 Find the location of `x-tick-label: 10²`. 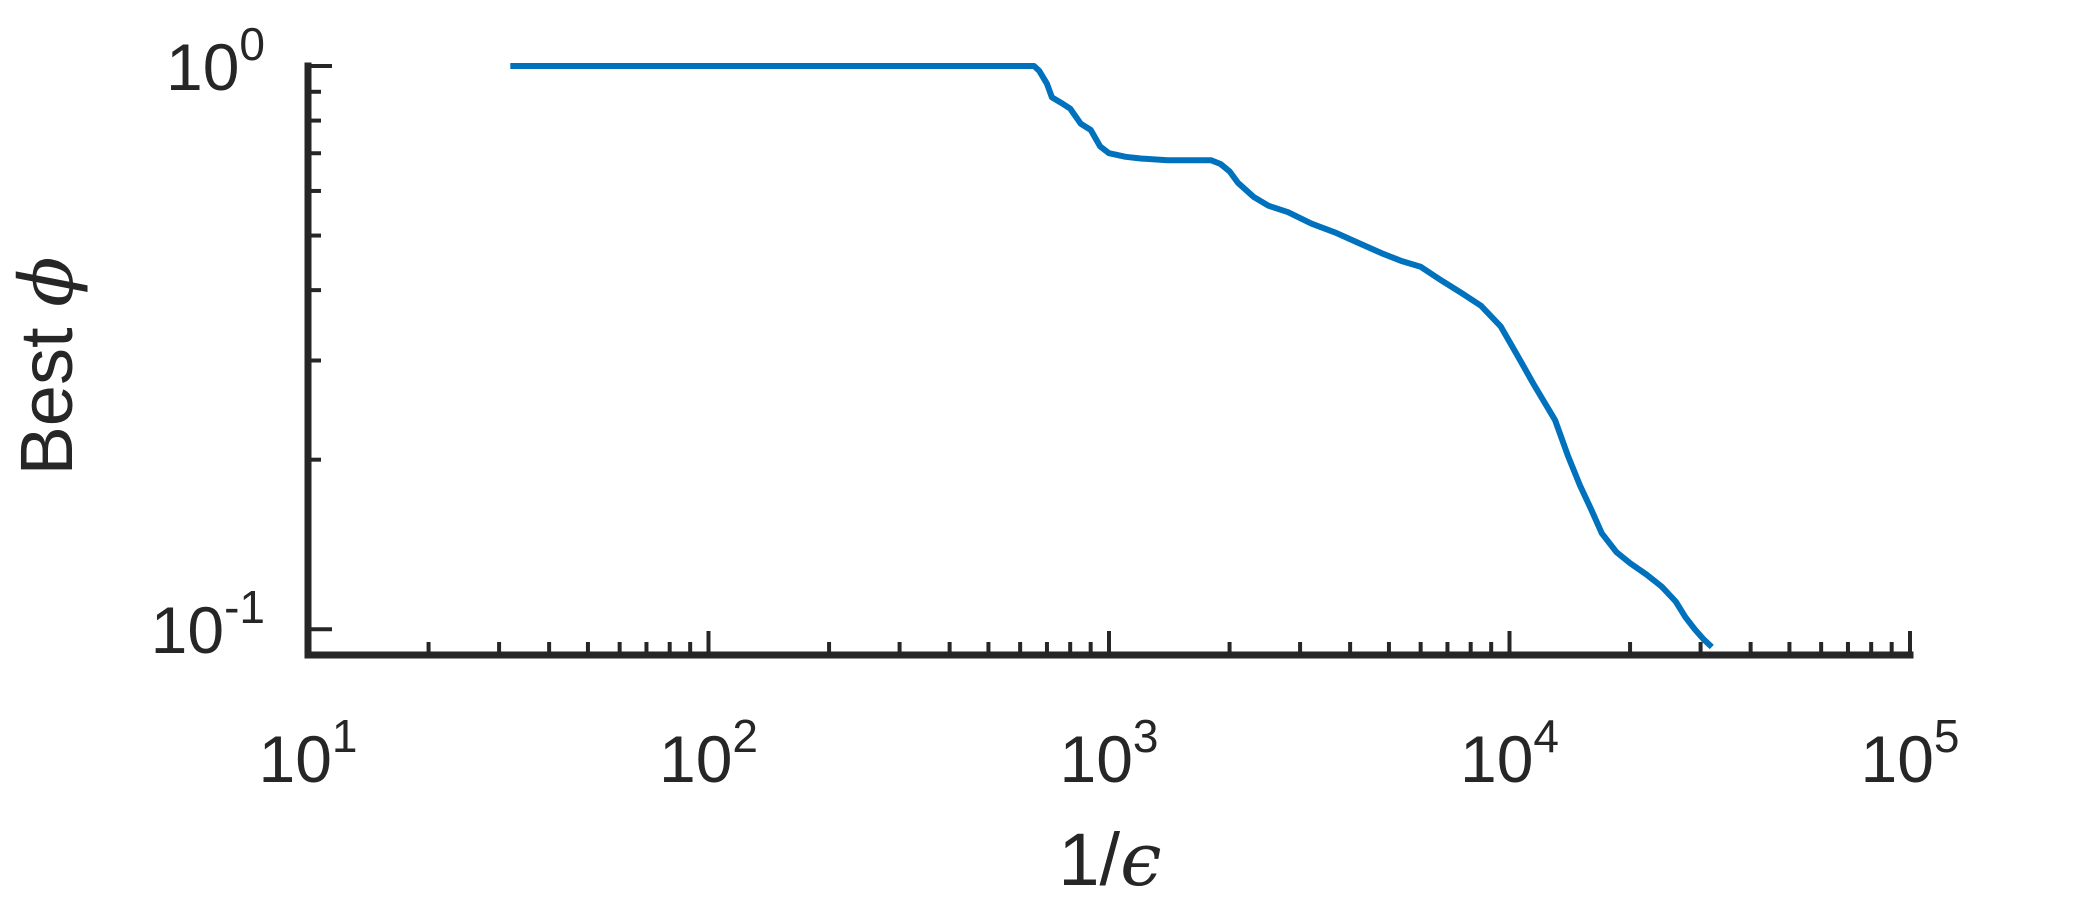

x-tick-label: 10² is located at coordinates (708, 753).